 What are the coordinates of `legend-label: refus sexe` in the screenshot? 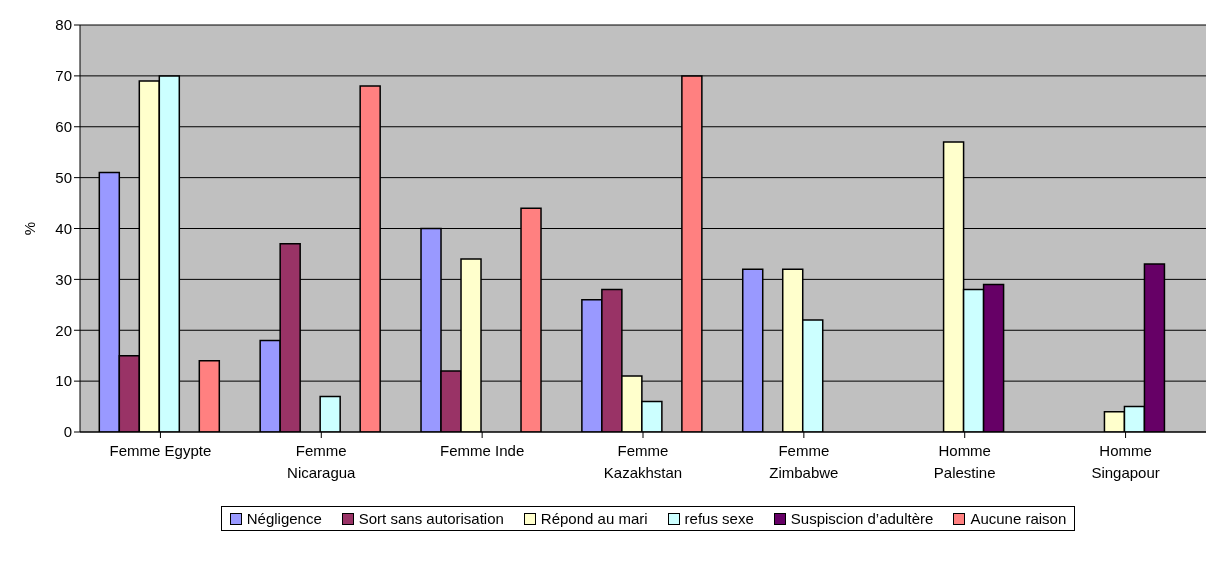 It's located at (719, 518).